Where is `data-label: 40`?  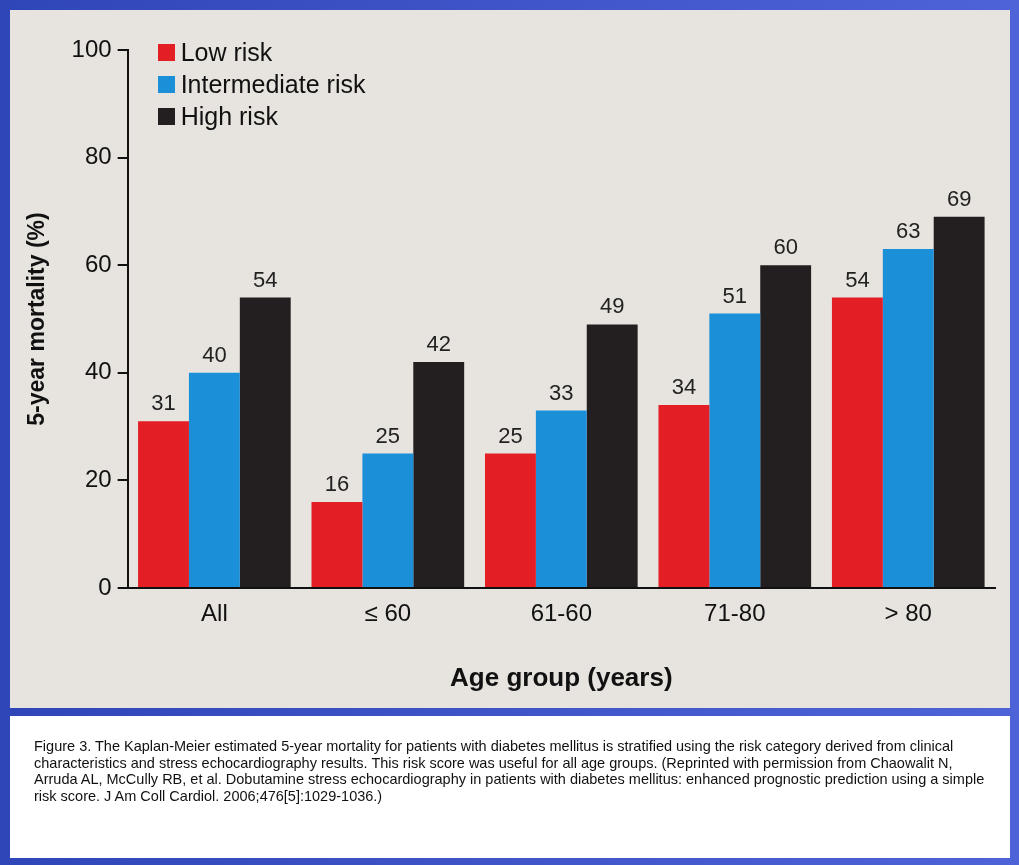 data-label: 40 is located at coordinates (214, 354).